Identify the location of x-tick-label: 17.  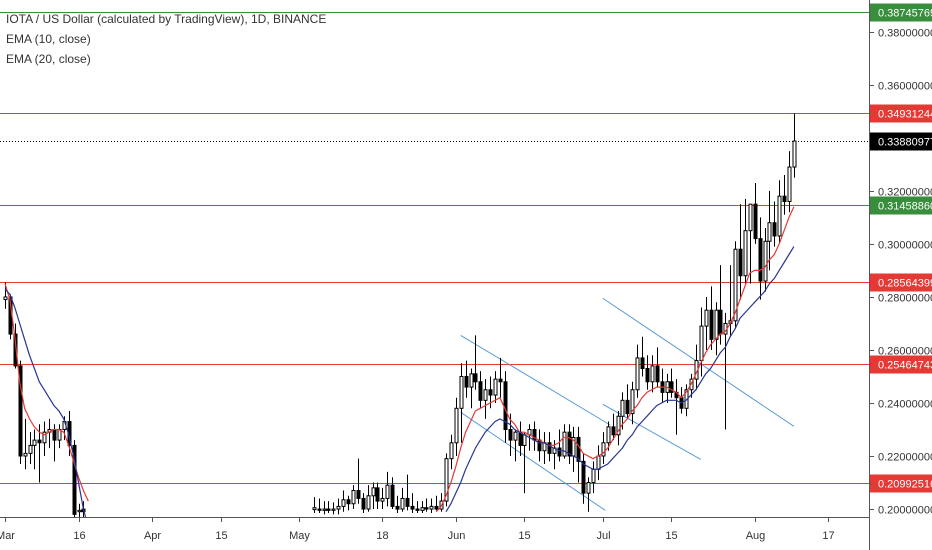
(828, 536).